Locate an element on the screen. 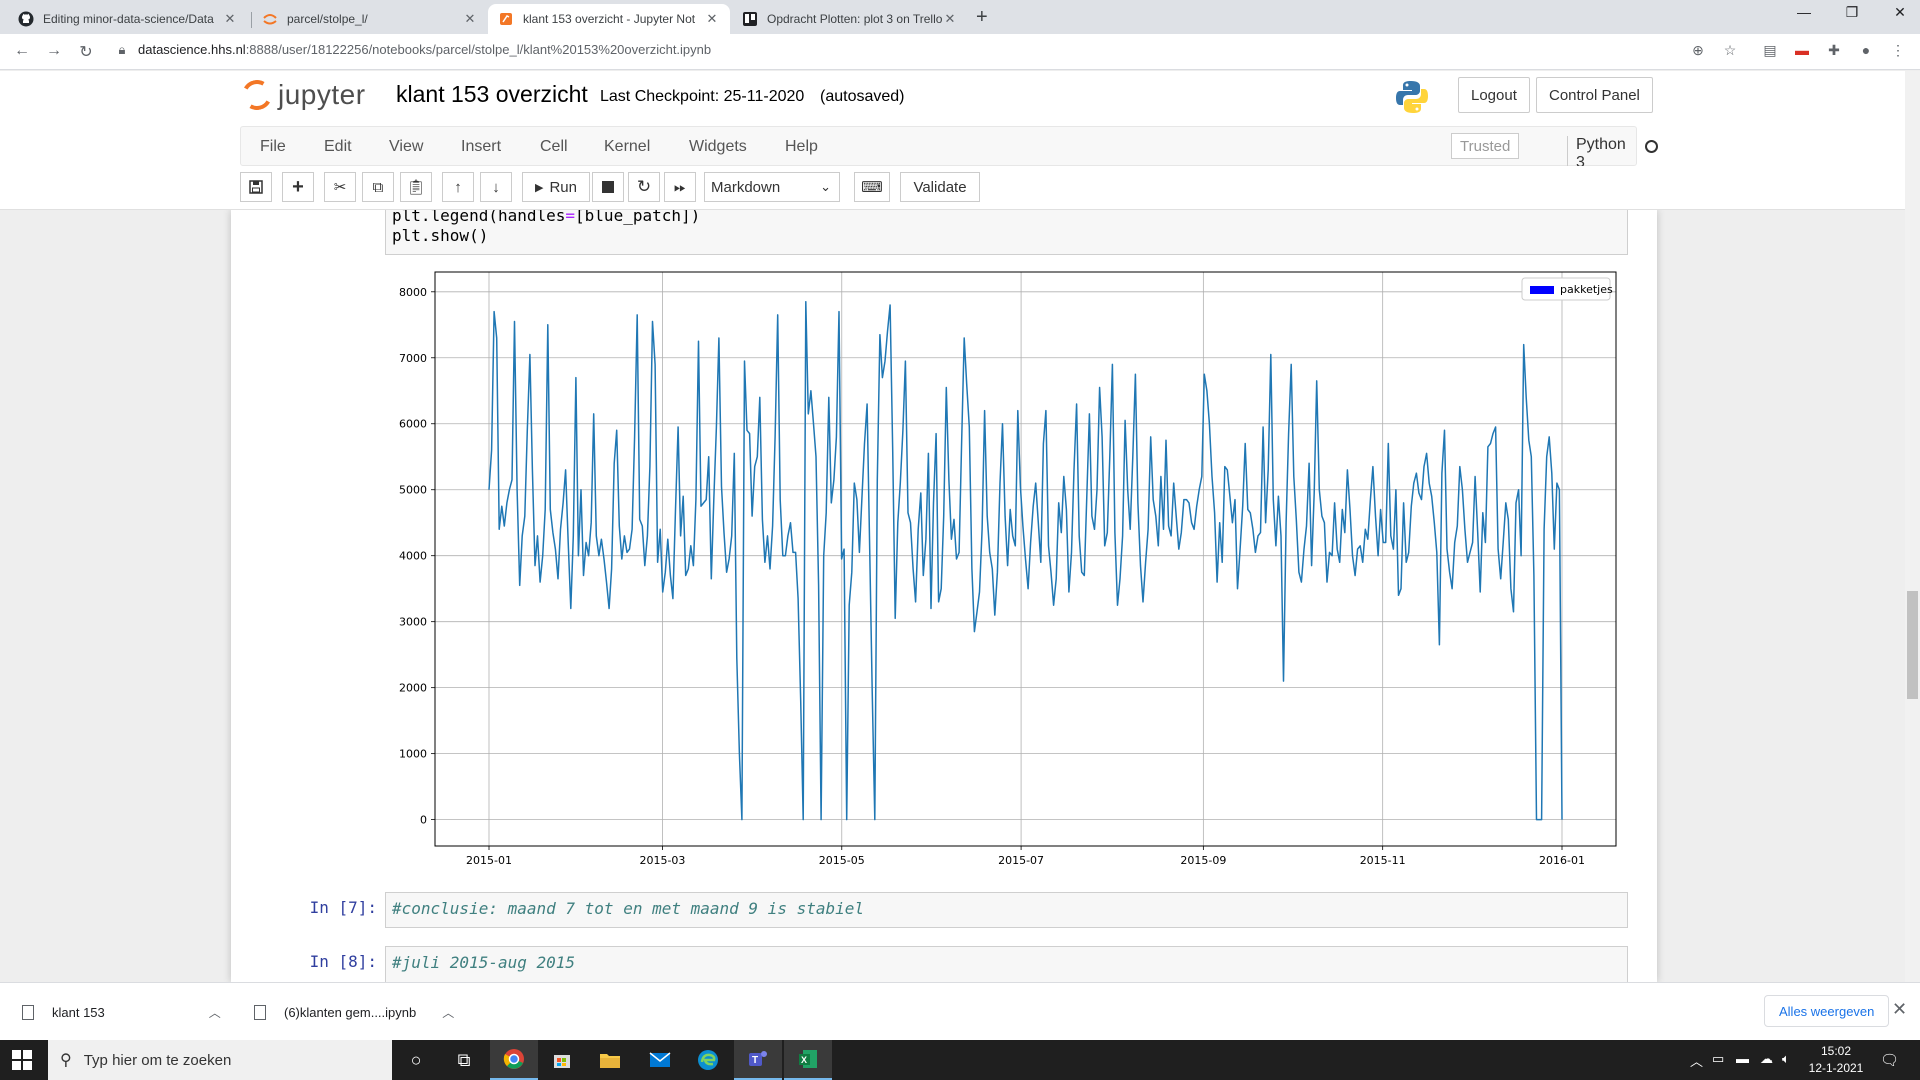  forward-icon: → is located at coordinates (54, 50).